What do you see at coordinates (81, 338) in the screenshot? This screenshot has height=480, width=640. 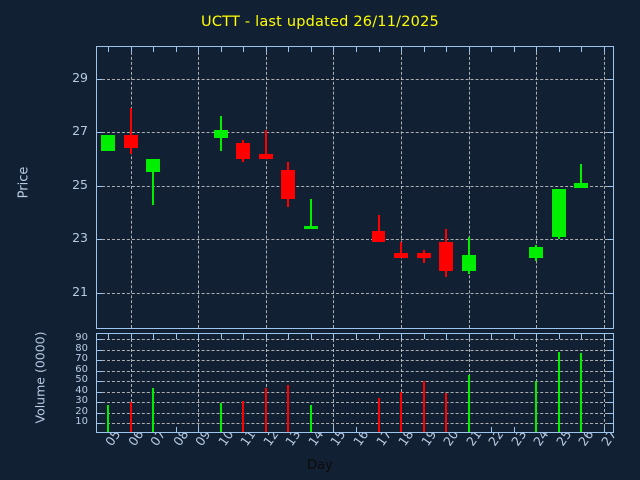 I see `volume-tick-label: 90` at bounding box center [81, 338].